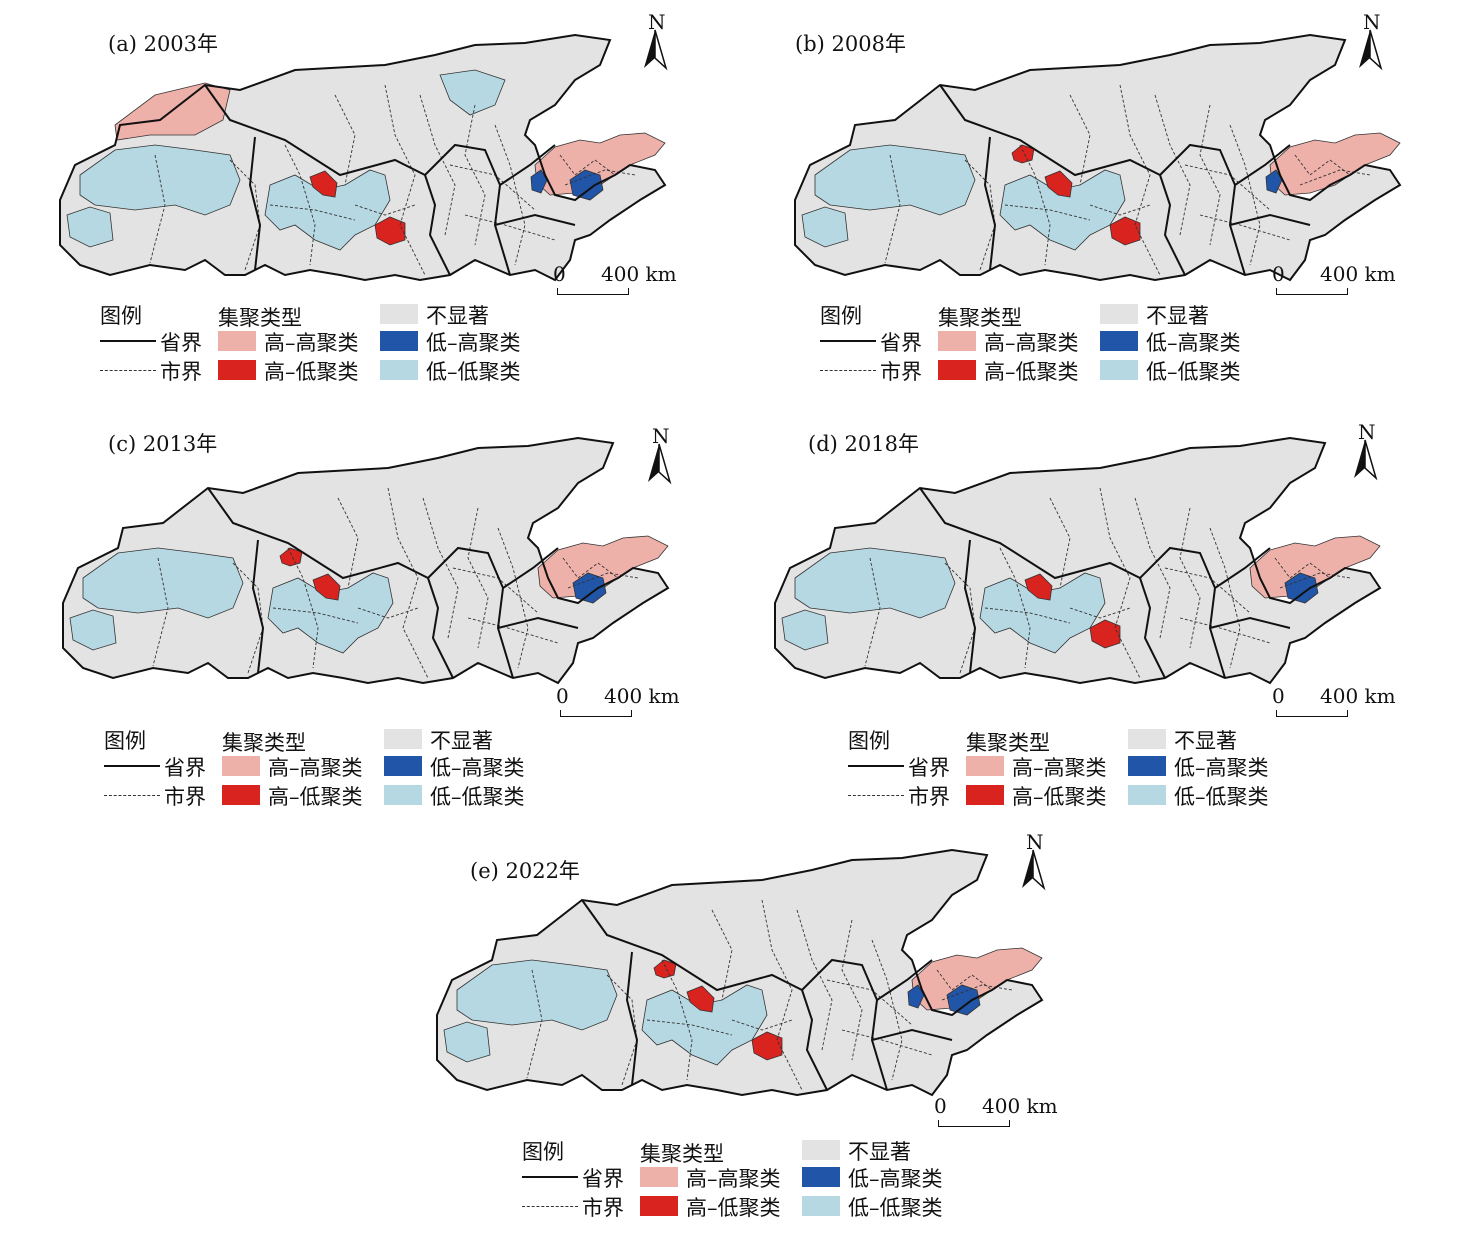 The image size is (1474, 1248). Describe the element at coordinates (543, 1152) in the screenshot. I see `legend-title: 图例` at that location.